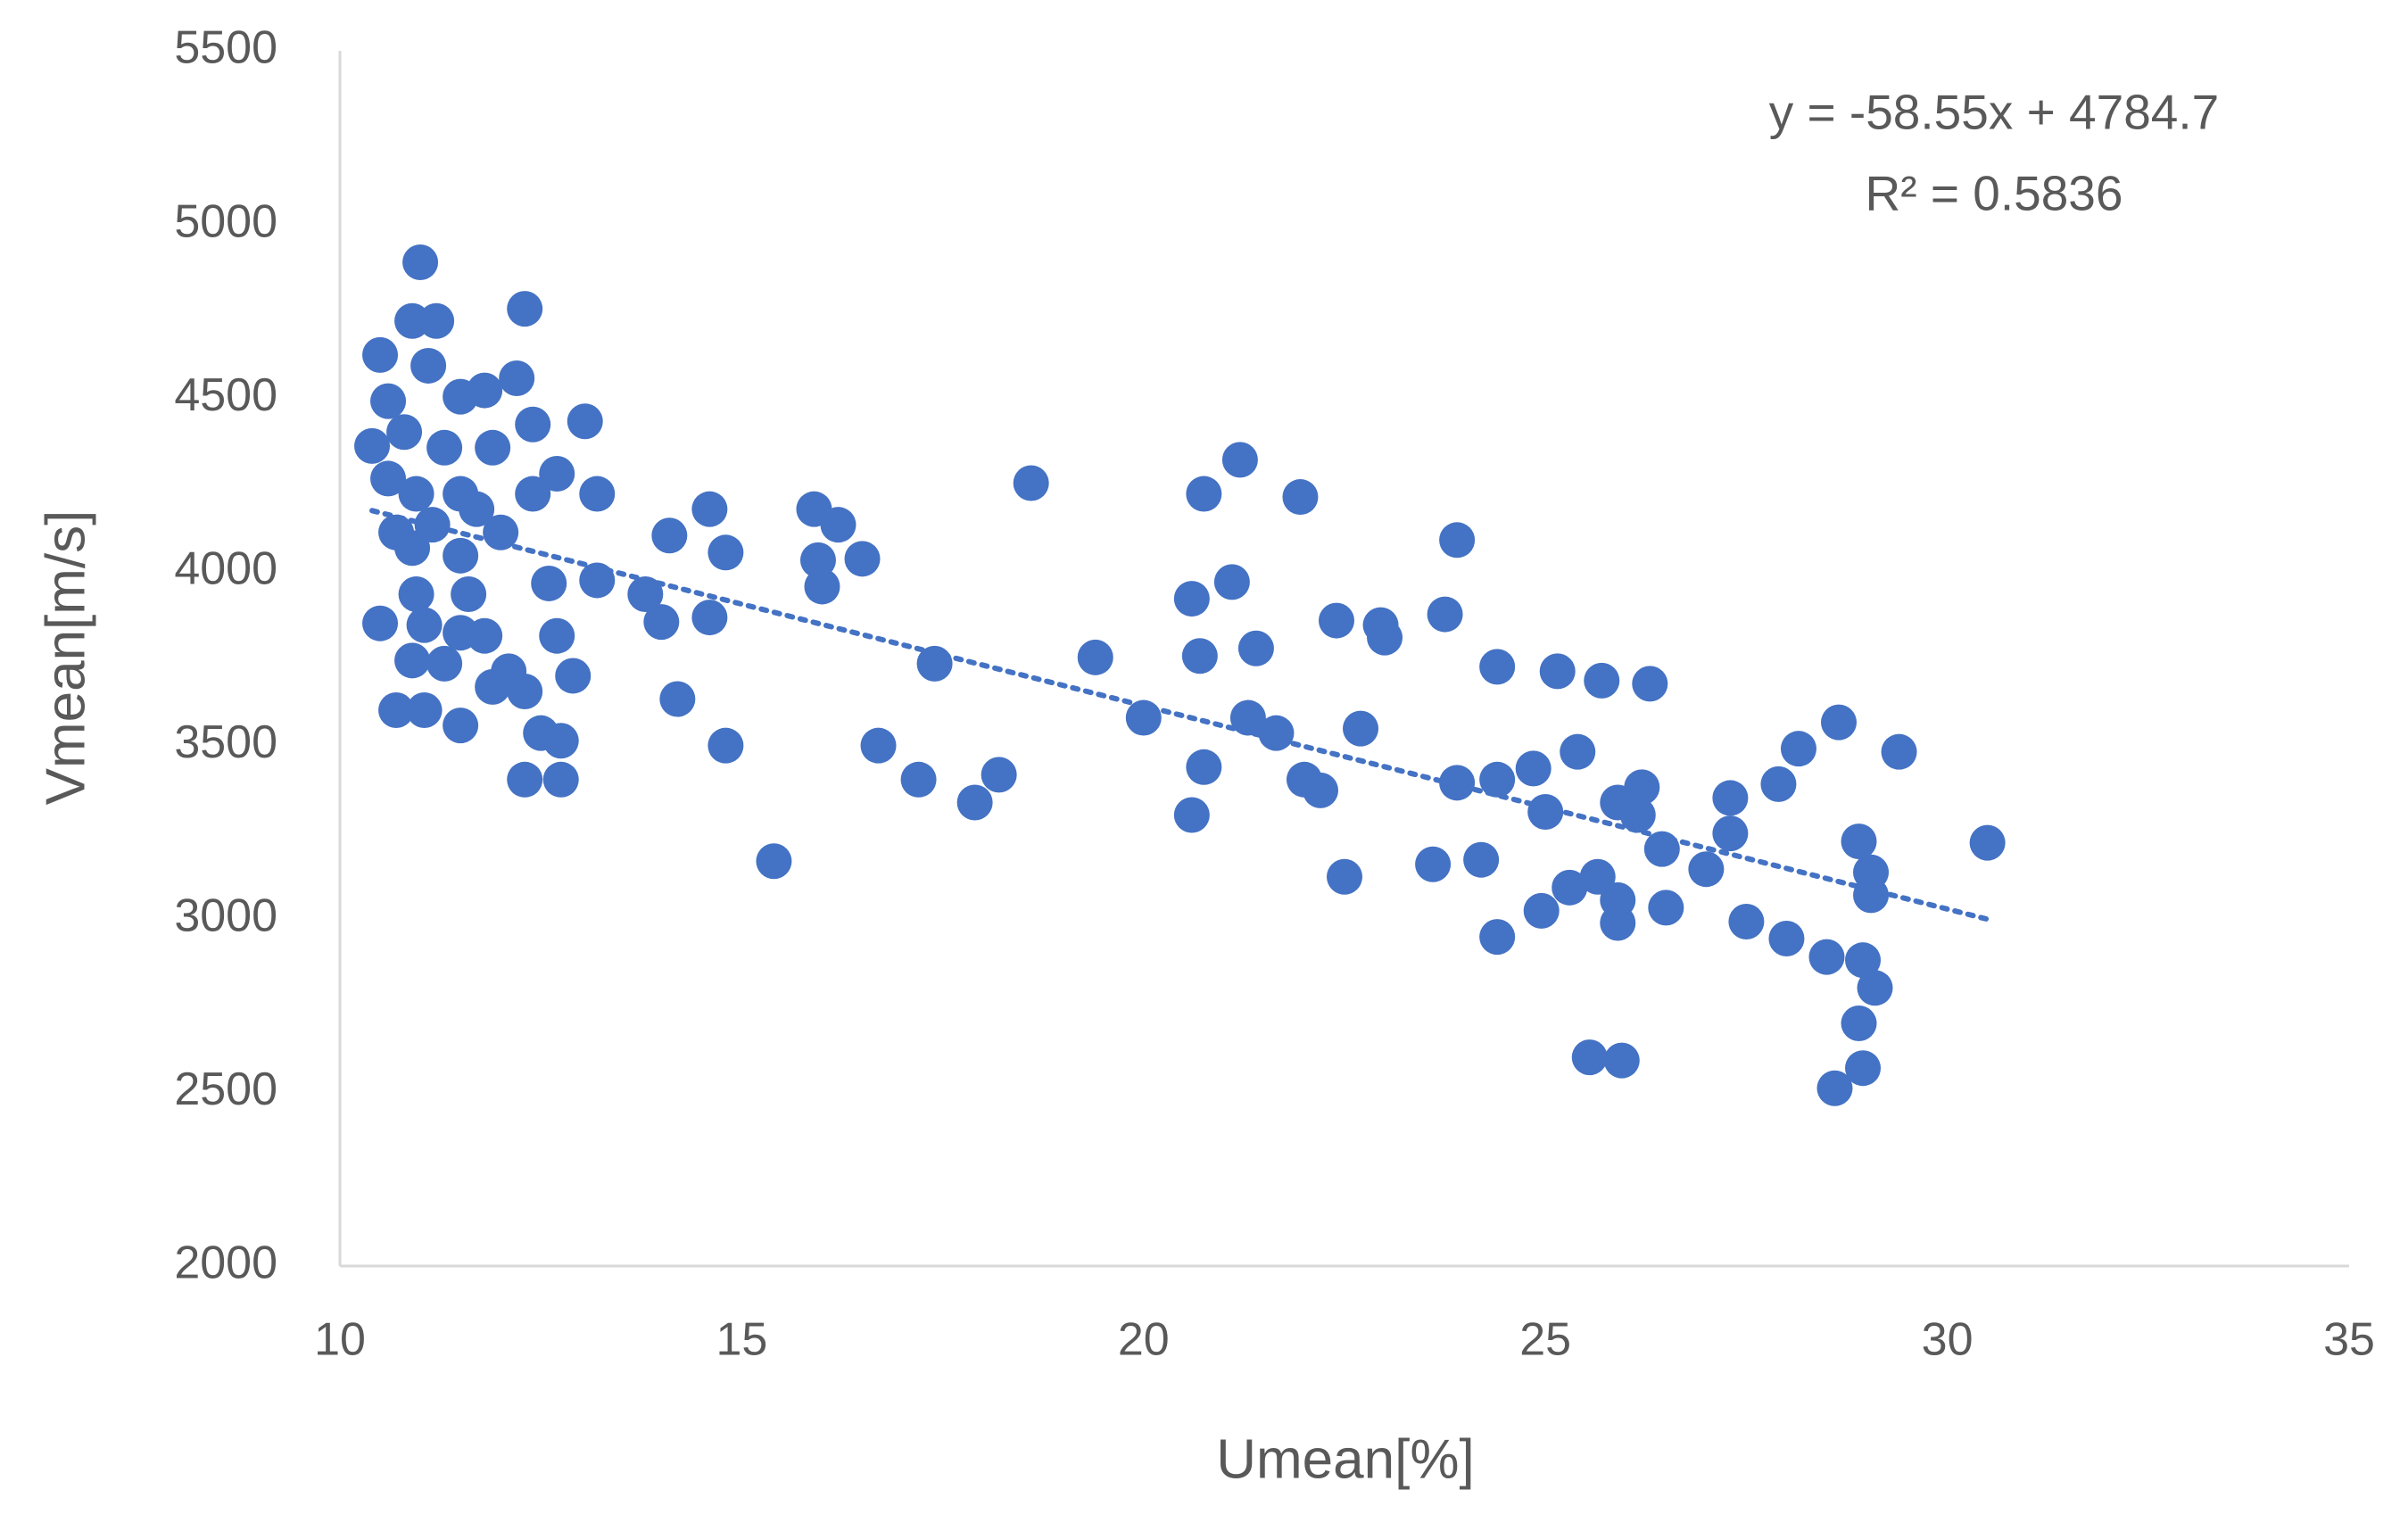  I want to click on x-tick-label: 35, so click(2349, 1340).